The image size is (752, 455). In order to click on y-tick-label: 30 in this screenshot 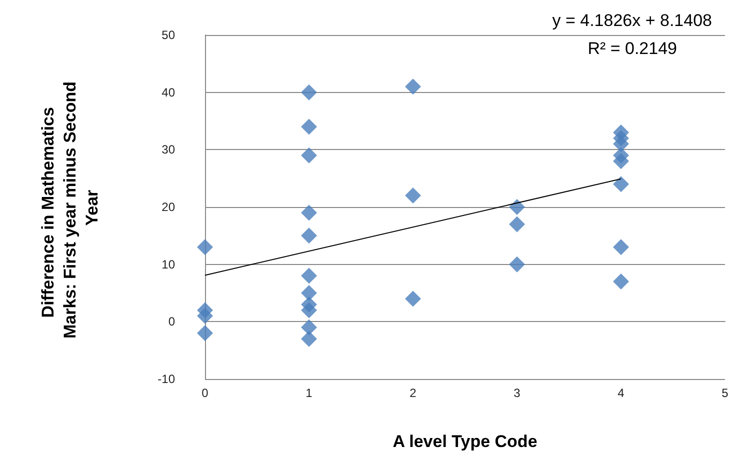, I will do `click(169, 149)`.